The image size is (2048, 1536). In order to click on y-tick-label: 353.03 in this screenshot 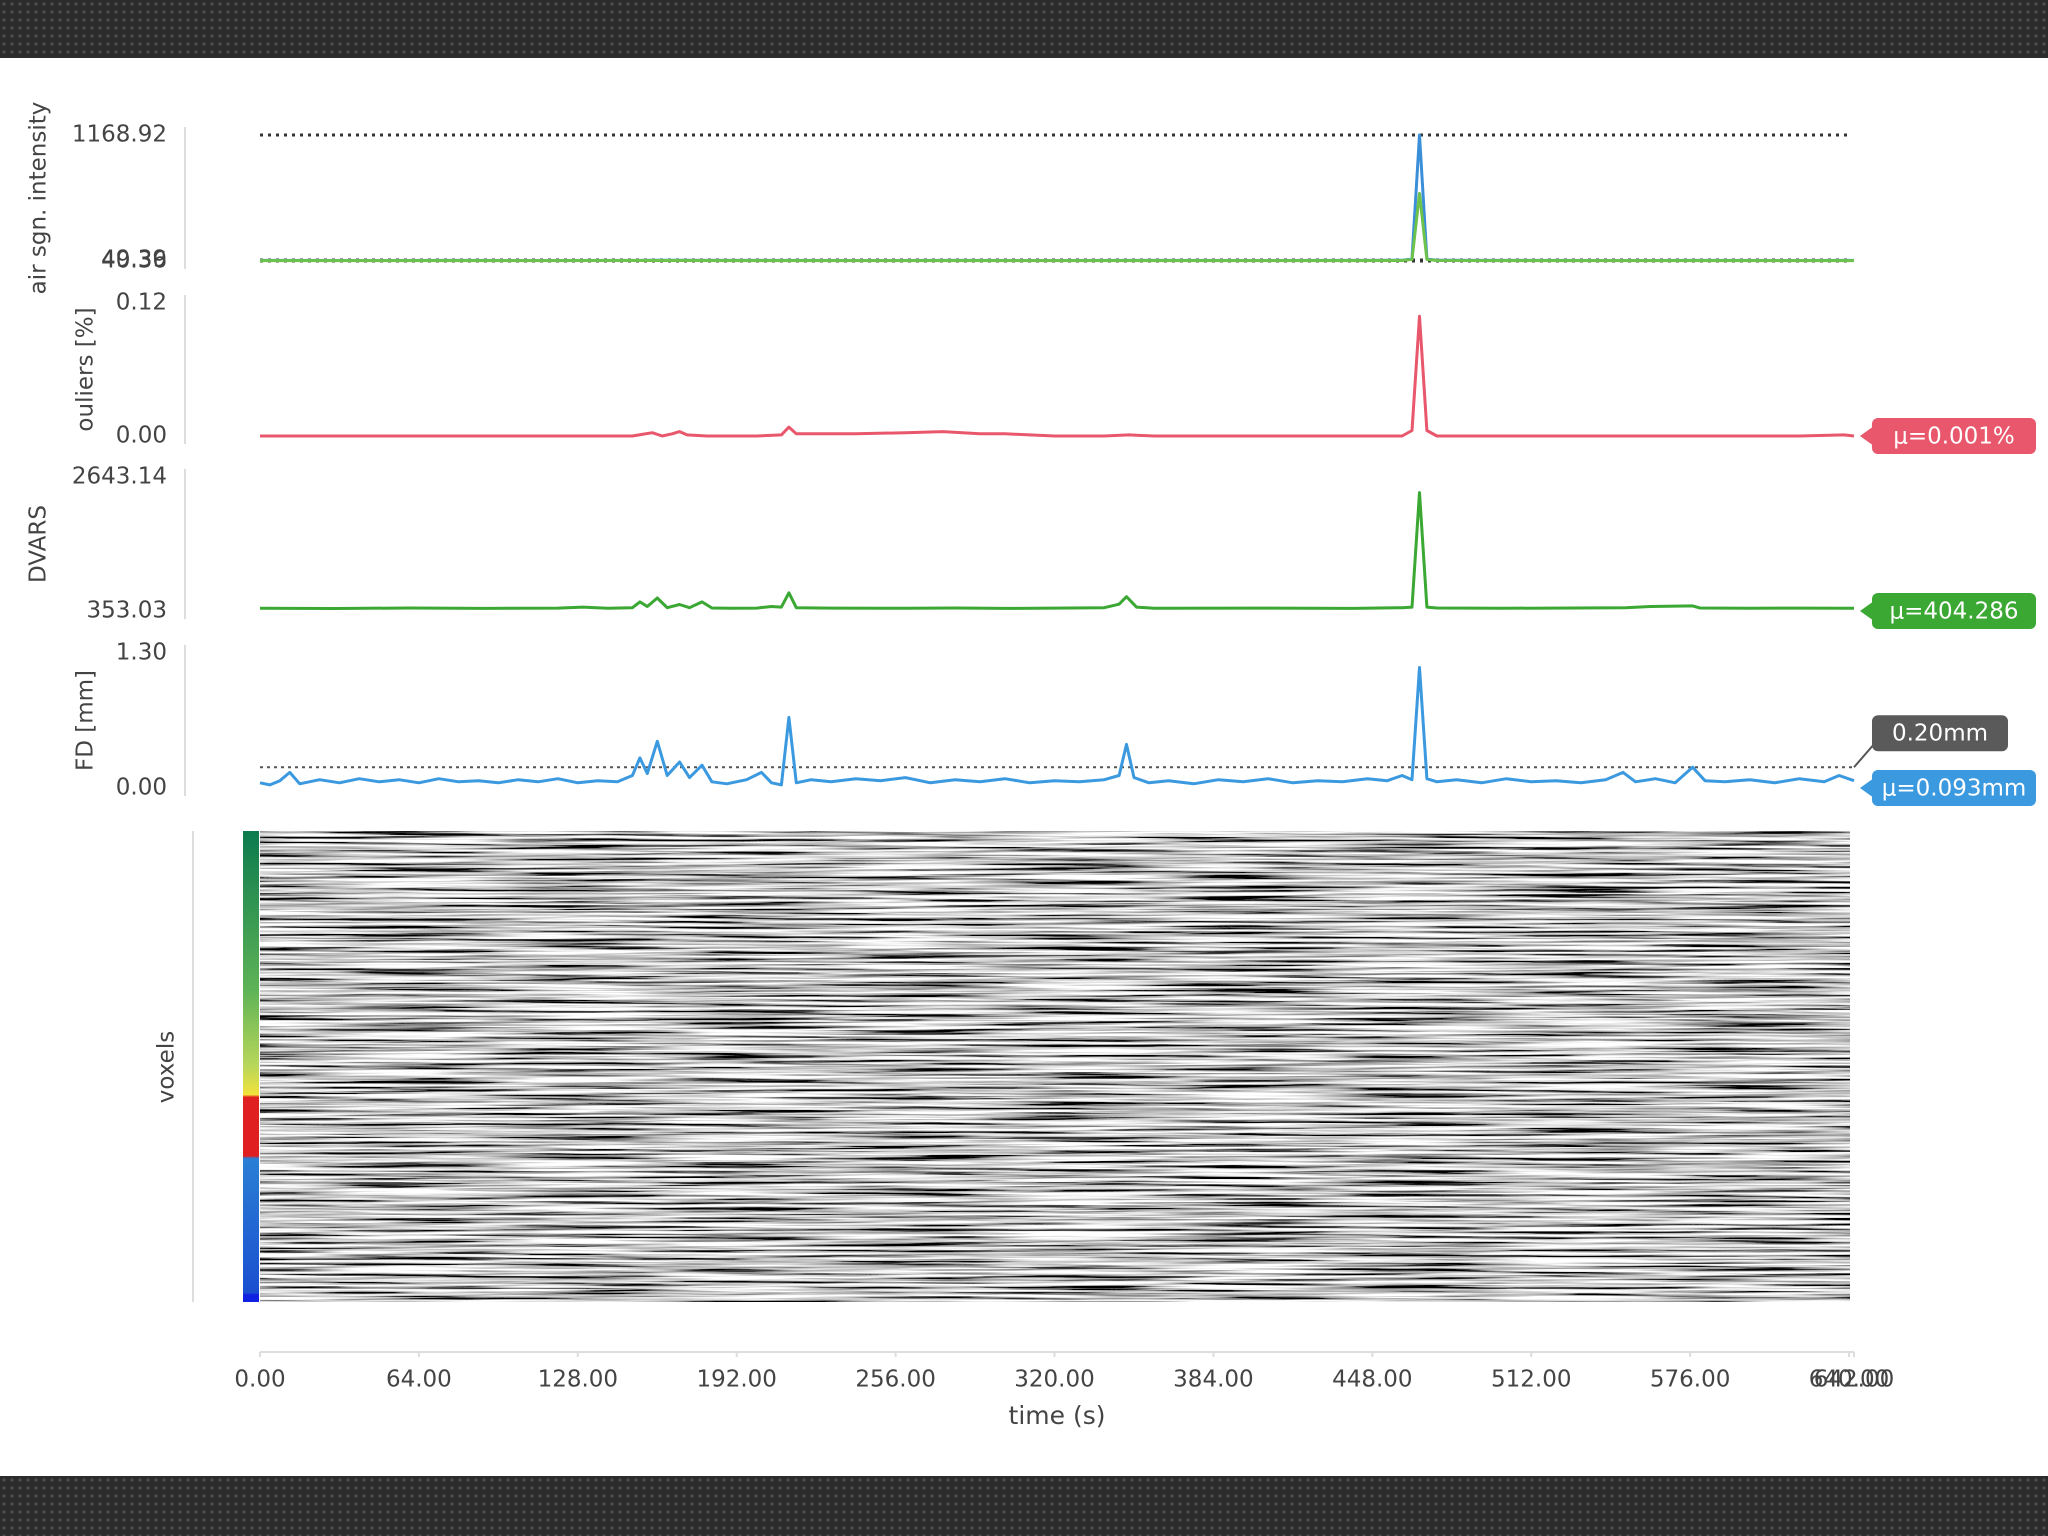, I will do `click(127, 611)`.